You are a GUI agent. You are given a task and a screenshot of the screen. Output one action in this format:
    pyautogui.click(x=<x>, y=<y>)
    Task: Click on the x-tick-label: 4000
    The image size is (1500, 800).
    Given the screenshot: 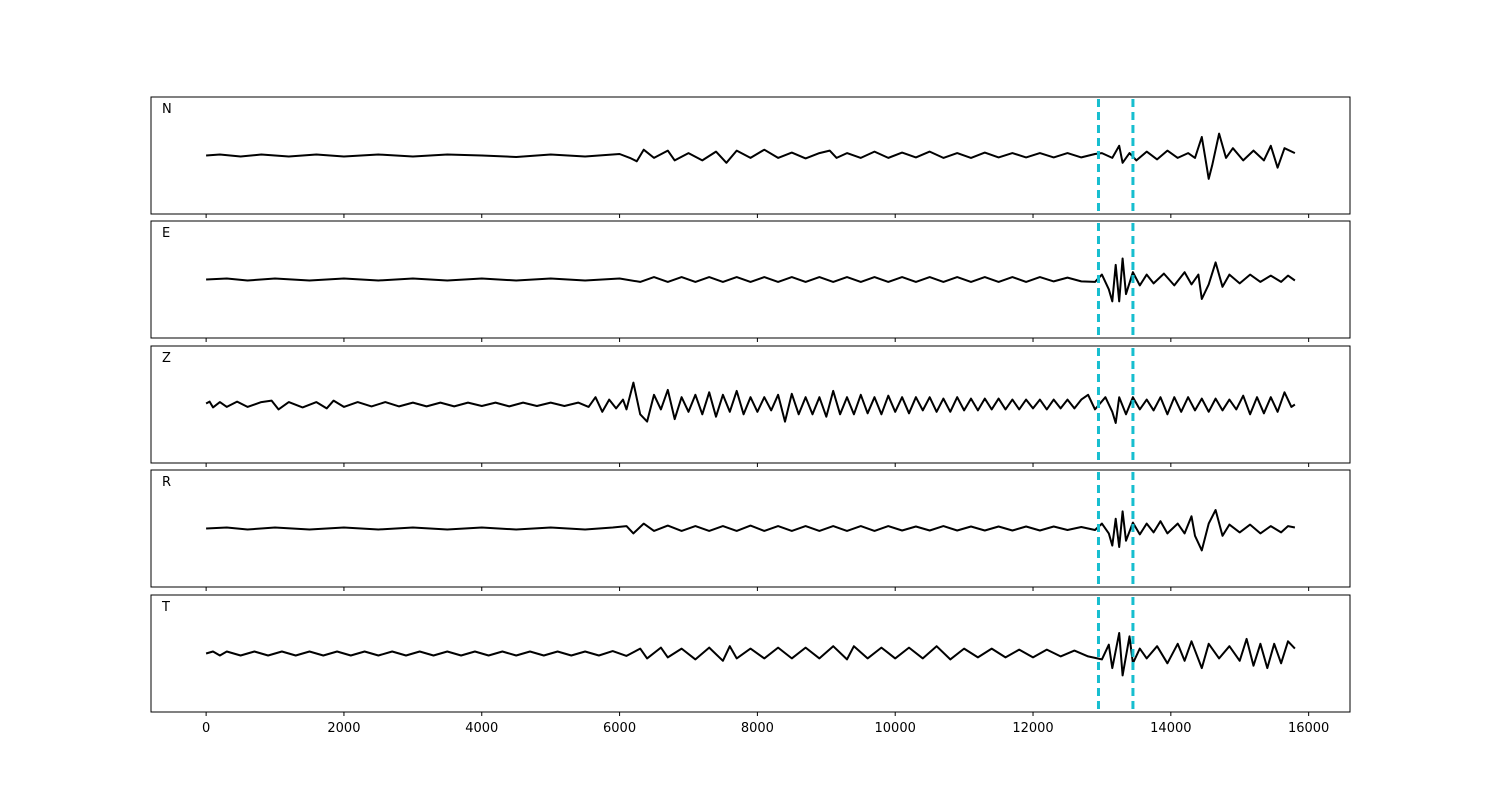 What is the action you would take?
    pyautogui.click(x=481, y=728)
    